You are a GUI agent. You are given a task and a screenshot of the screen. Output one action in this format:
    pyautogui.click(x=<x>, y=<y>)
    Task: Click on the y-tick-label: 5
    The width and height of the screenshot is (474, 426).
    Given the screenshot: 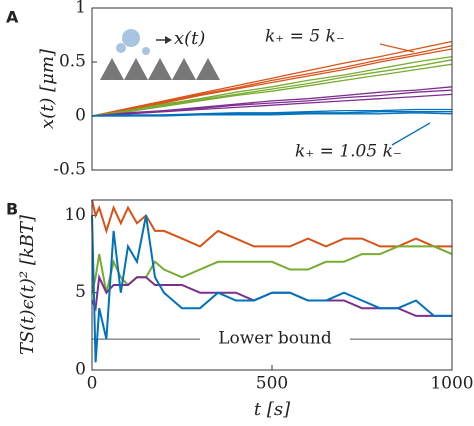 What is the action you would take?
    pyautogui.click(x=80, y=292)
    